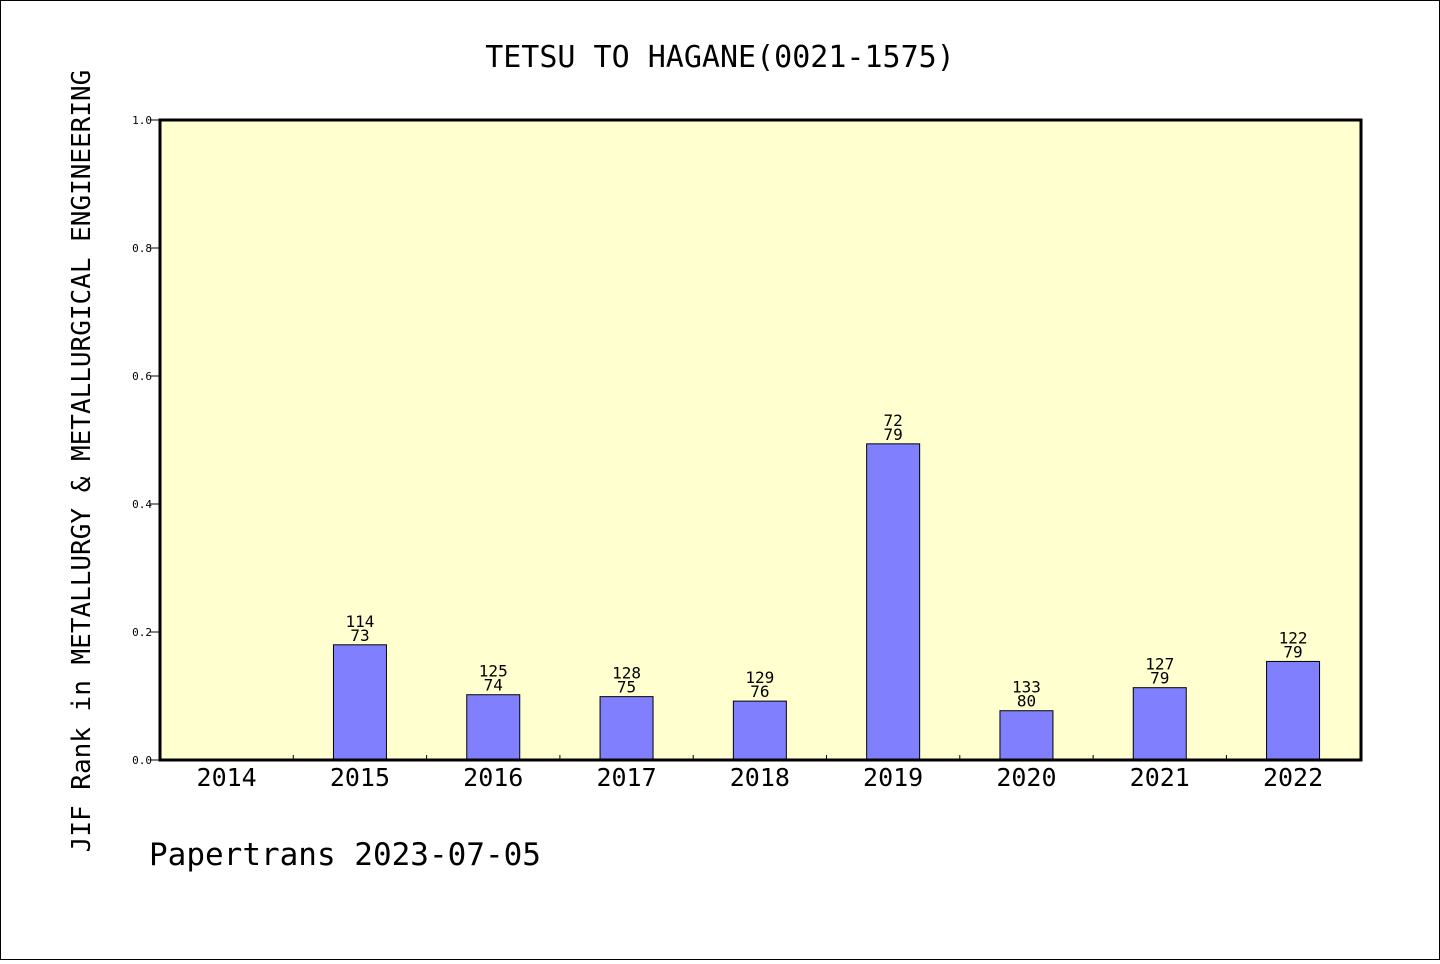 The width and height of the screenshot is (1440, 964). I want to click on bar-label-bottom: 76, so click(759, 691).